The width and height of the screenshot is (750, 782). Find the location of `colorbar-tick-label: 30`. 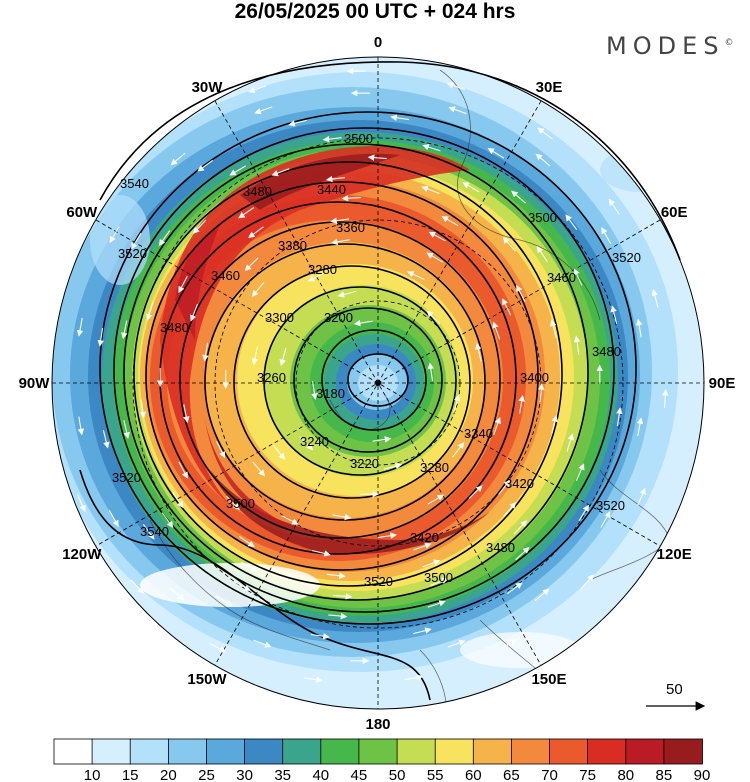

colorbar-tick-label: 30 is located at coordinates (244, 774).